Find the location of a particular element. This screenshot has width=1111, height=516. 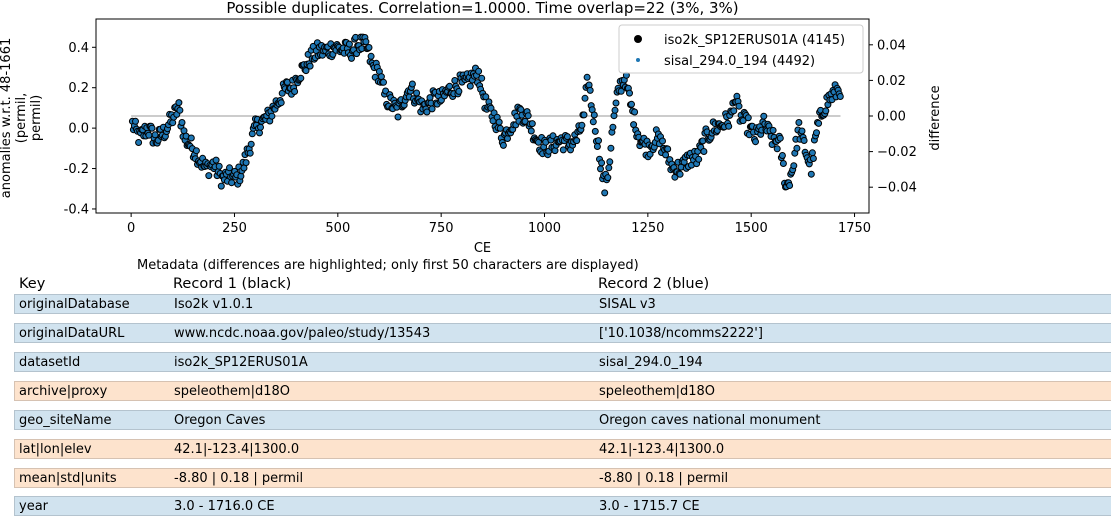

row-record1: Oregon Caves is located at coordinates (220, 420).